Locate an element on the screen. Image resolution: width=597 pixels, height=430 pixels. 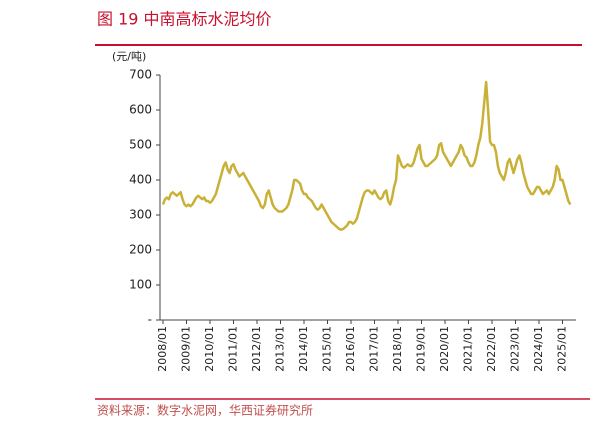
x-tick-label: 2016/01 is located at coordinates (350, 349).